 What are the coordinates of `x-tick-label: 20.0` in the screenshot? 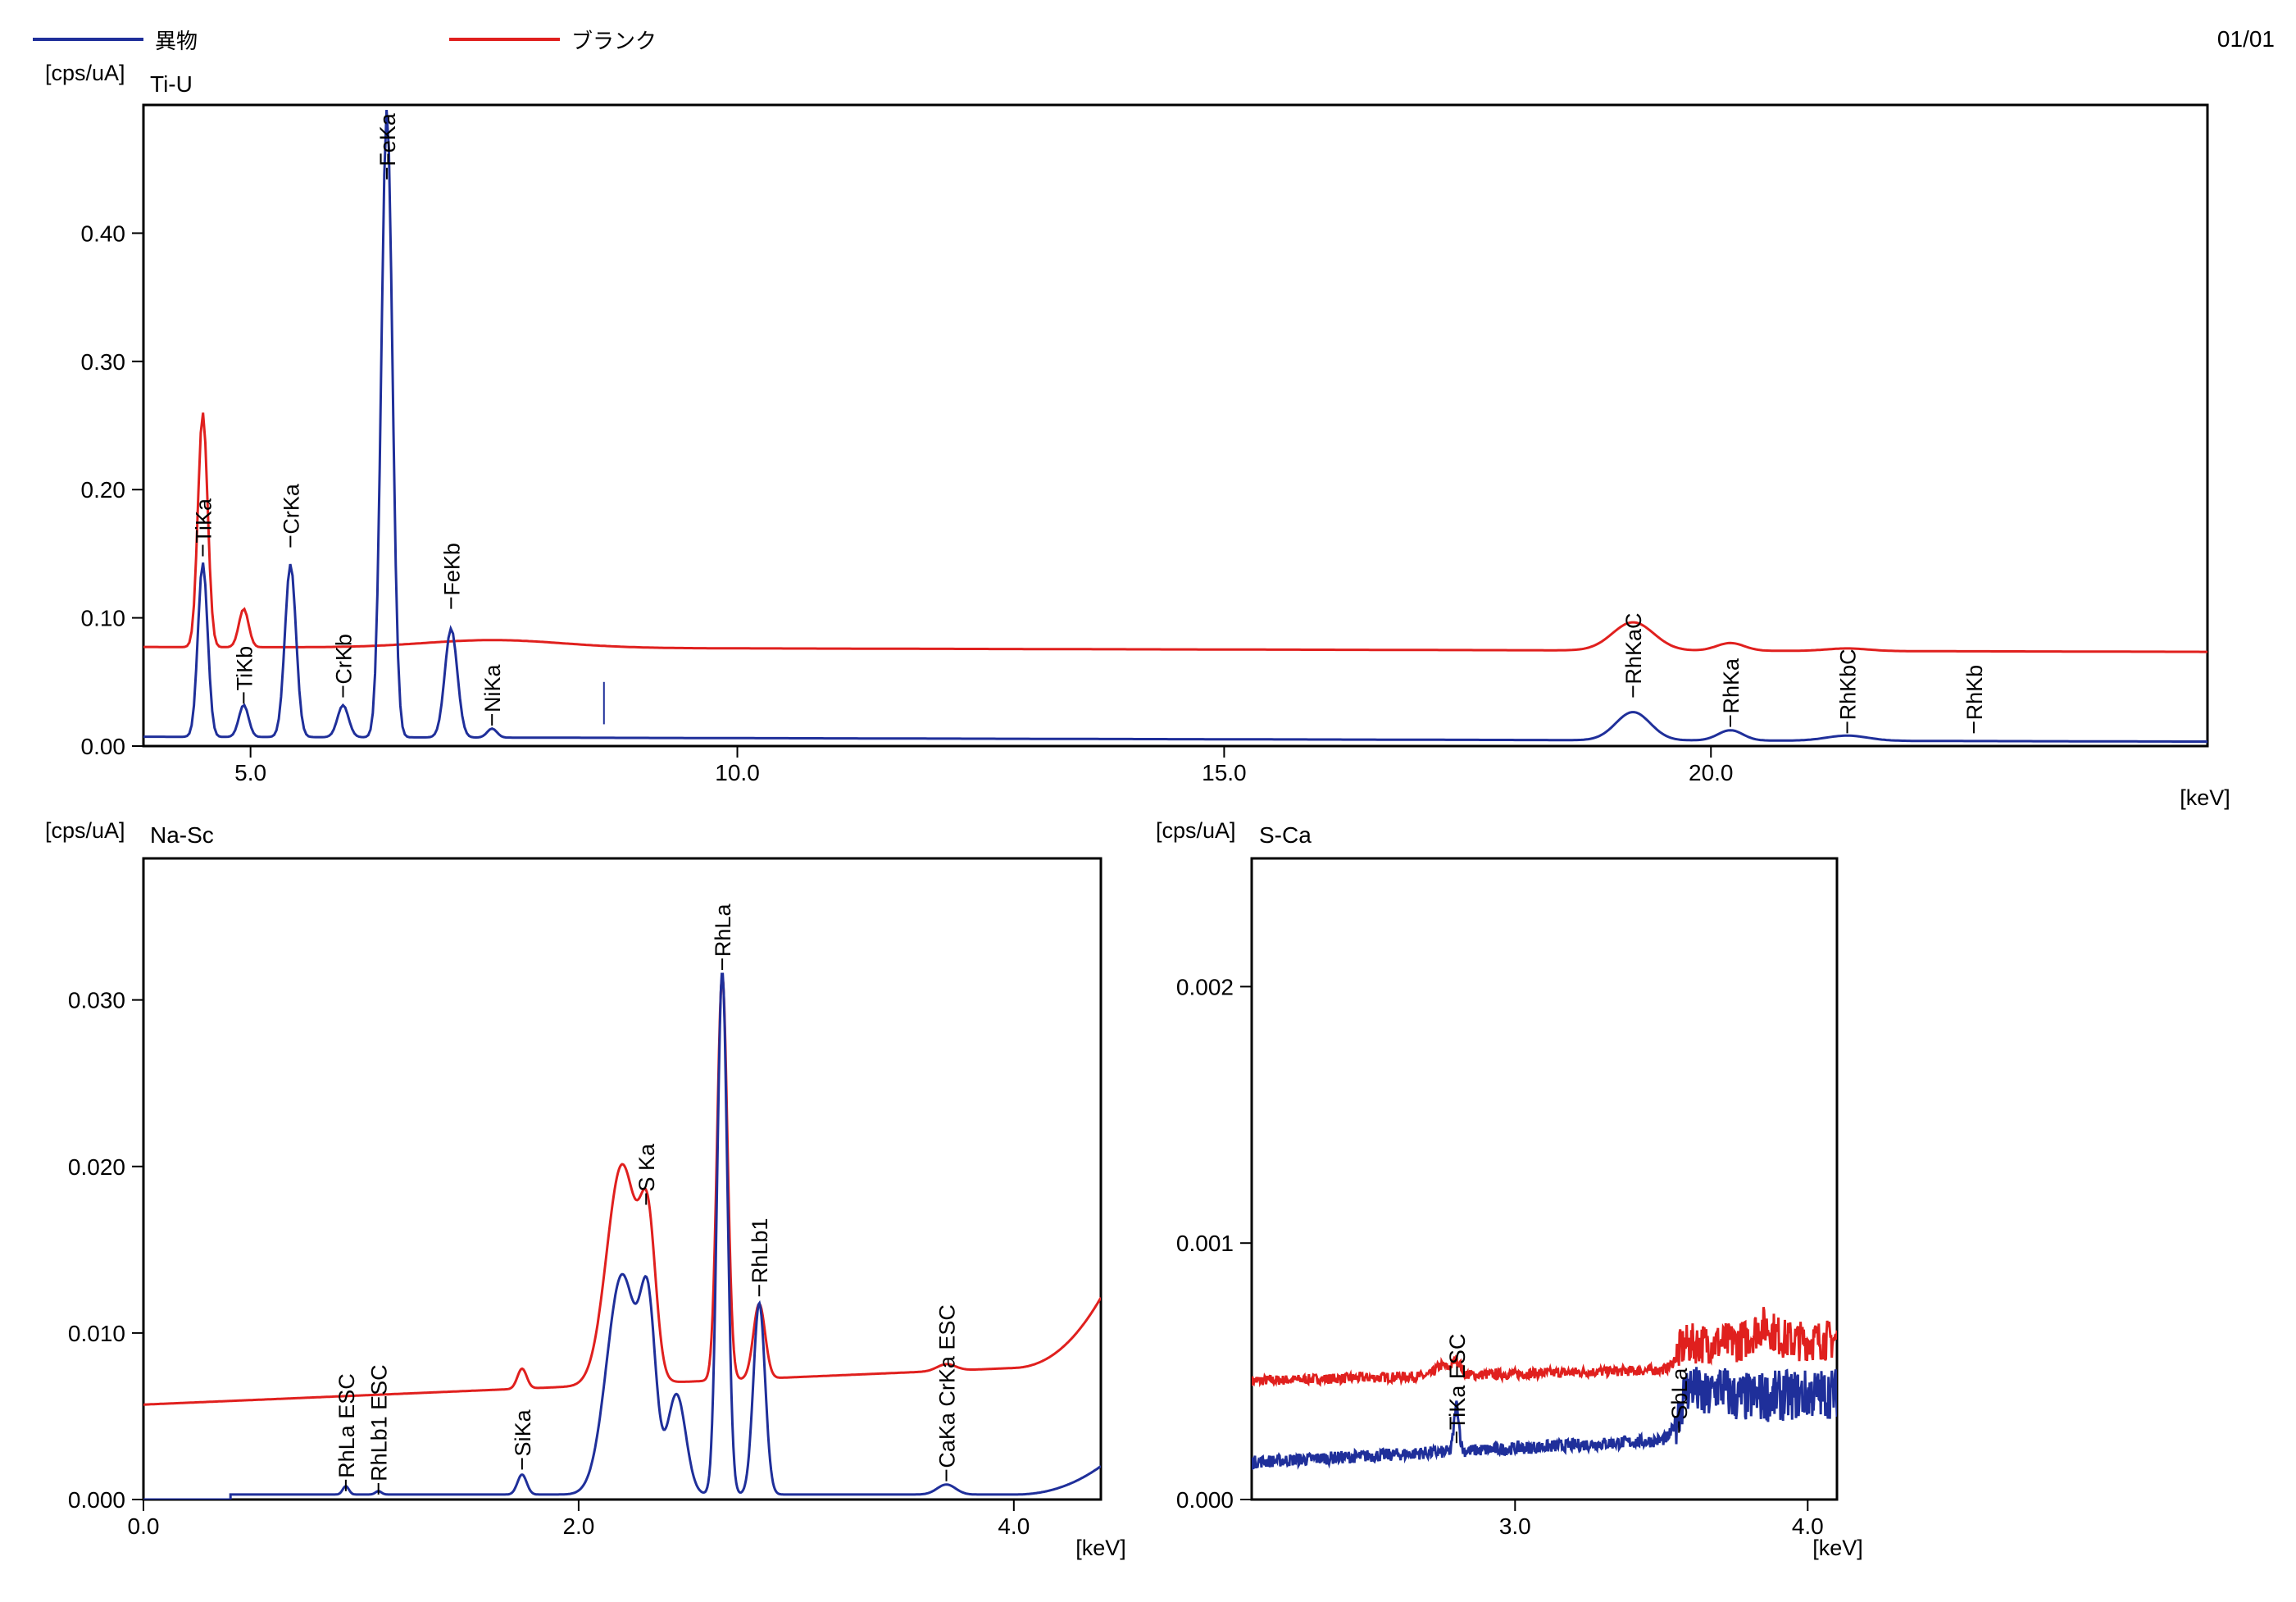 It's located at (1711, 773).